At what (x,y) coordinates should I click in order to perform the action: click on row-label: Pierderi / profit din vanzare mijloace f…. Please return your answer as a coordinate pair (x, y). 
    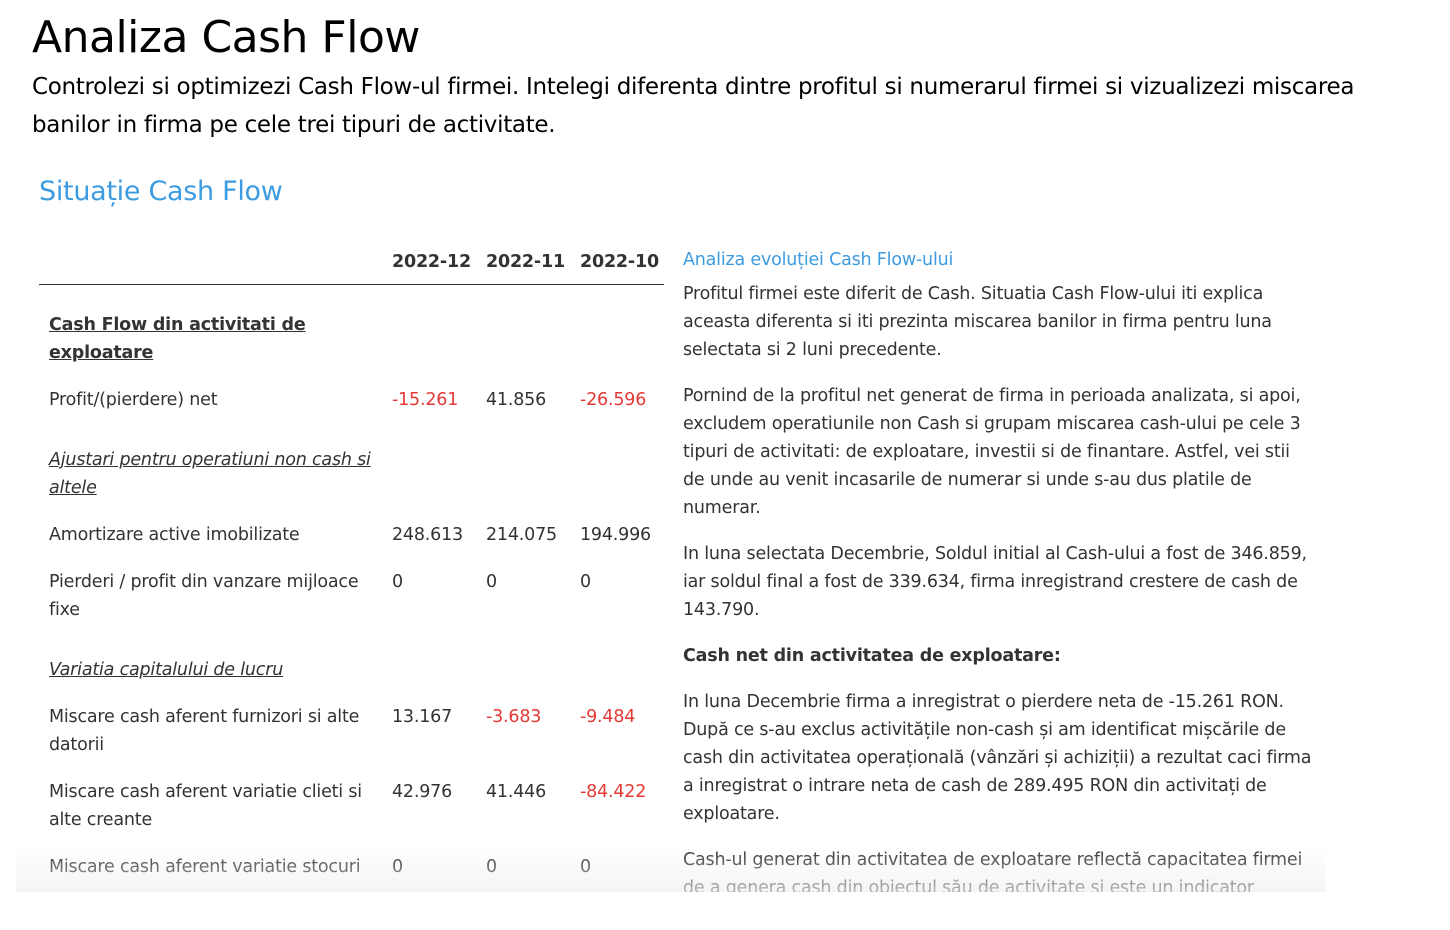
    Looking at the image, I should click on (204, 596).